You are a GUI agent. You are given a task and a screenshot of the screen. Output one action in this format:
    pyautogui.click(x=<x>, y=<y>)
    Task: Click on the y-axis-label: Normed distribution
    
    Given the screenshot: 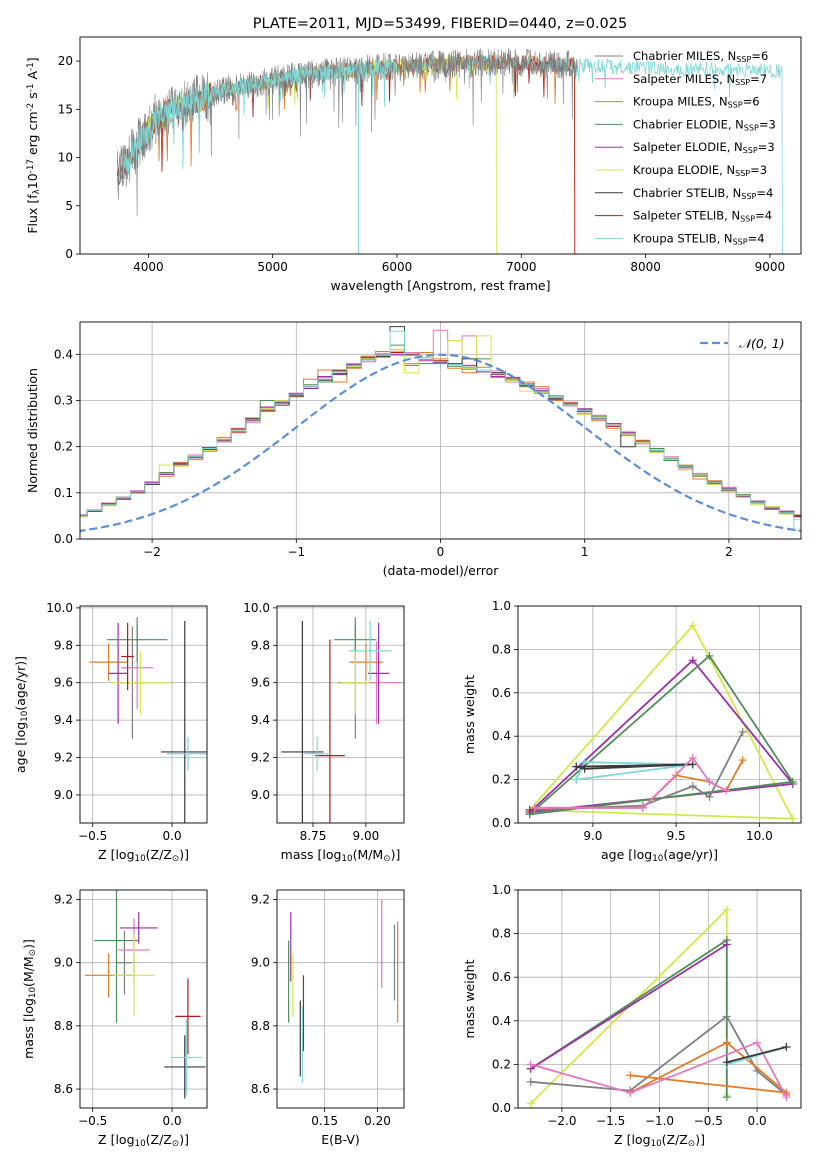 What is the action you would take?
    pyautogui.click(x=32, y=430)
    